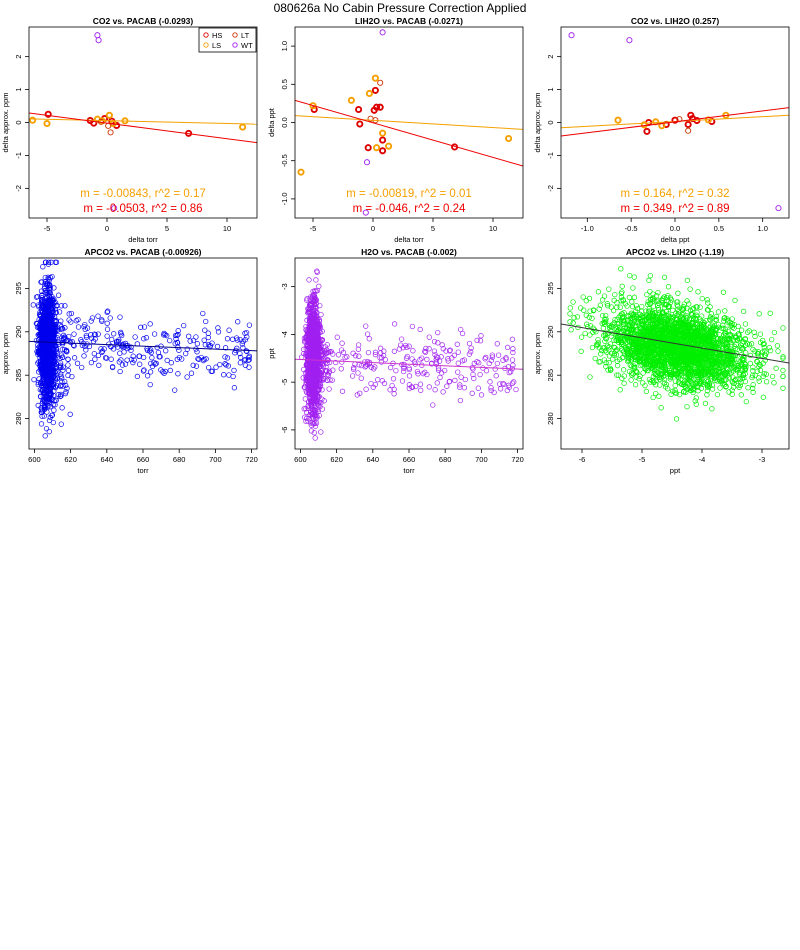  Describe the element at coordinates (550, 332) in the screenshot. I see `y-tick-label: 290` at that location.